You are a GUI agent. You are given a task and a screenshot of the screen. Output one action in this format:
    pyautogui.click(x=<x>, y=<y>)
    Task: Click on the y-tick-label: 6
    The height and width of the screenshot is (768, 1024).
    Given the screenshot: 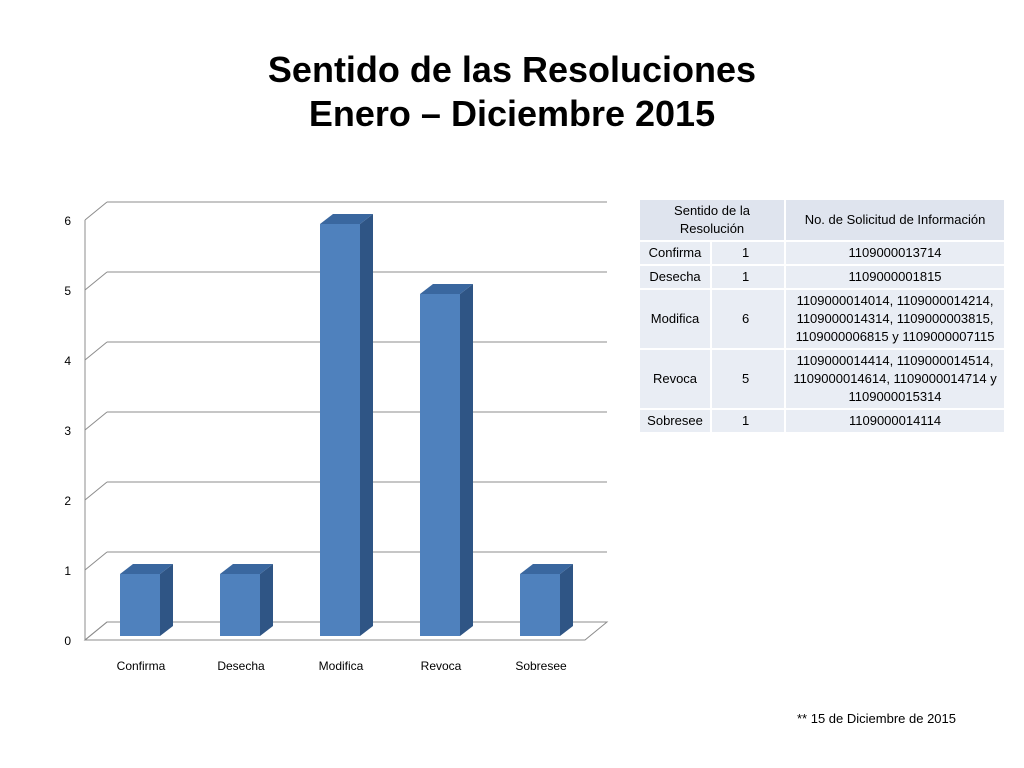 What is the action you would take?
    pyautogui.click(x=67, y=221)
    